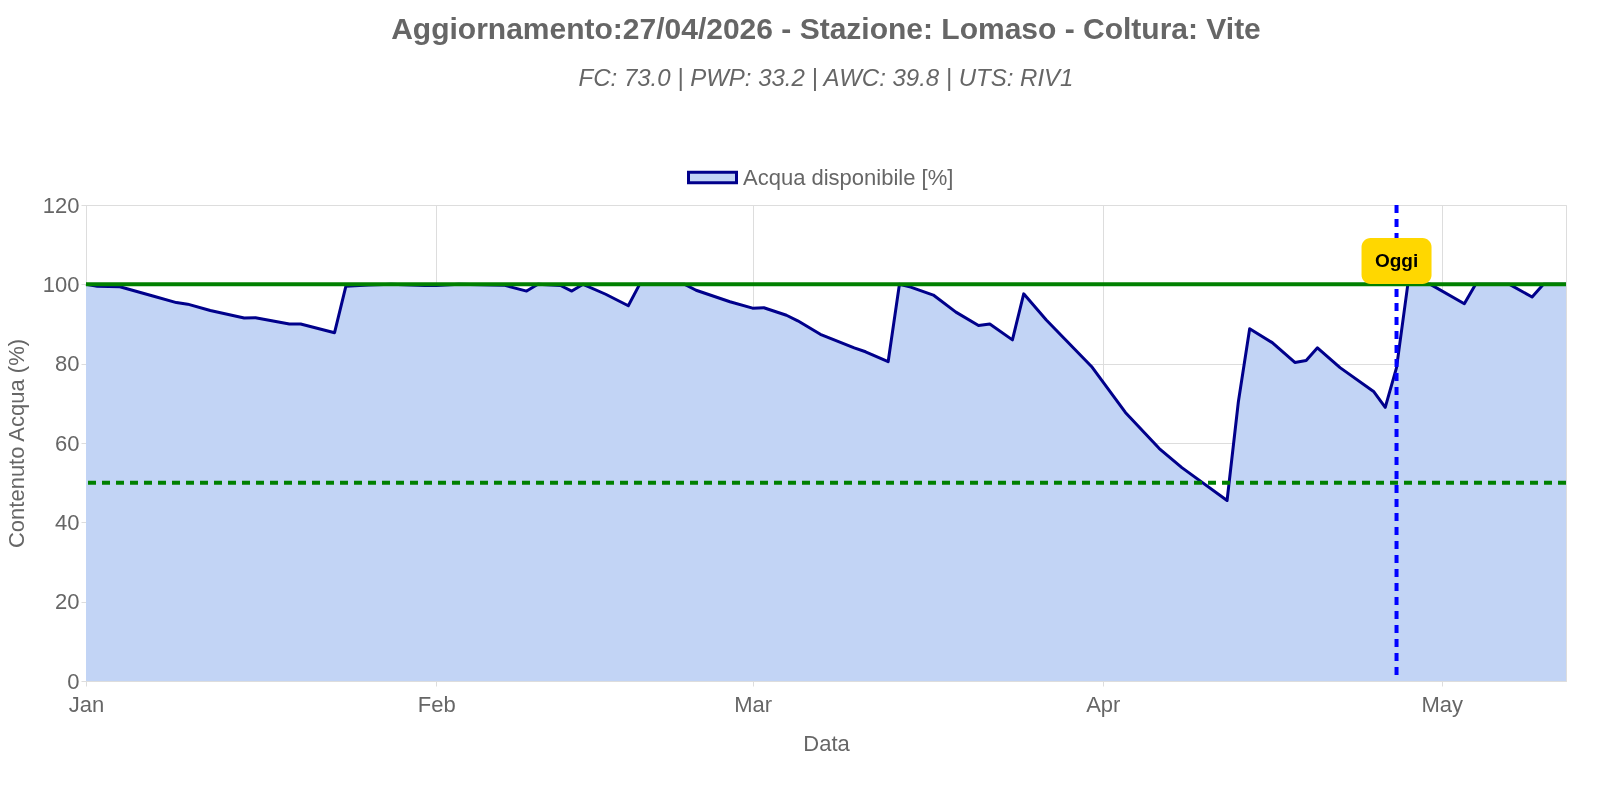 The width and height of the screenshot is (1600, 800). Describe the element at coordinates (1442, 704) in the screenshot. I see `x-tick-label: May` at that location.